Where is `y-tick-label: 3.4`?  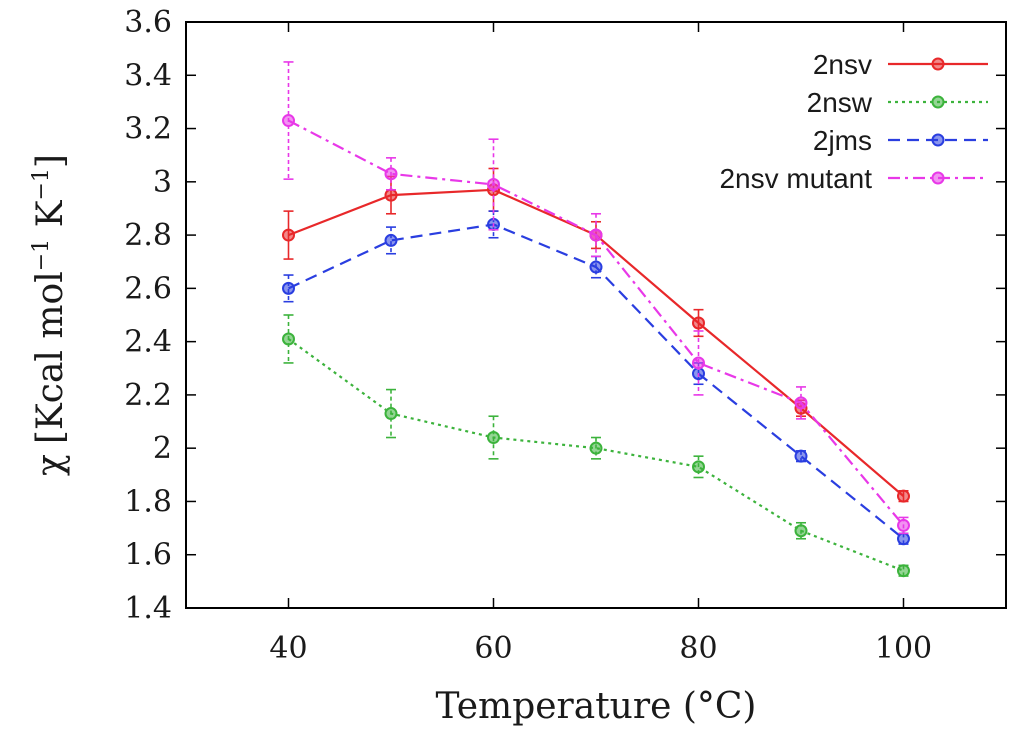
y-tick-label: 3.4 is located at coordinates (148, 75).